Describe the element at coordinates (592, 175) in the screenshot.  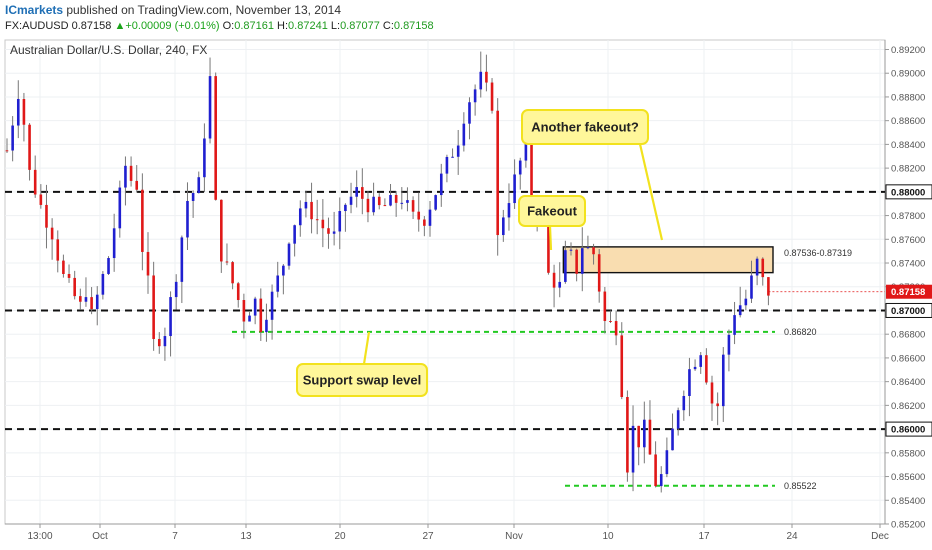
I see `another-fakeout-callout: Another fakeout?` at that location.